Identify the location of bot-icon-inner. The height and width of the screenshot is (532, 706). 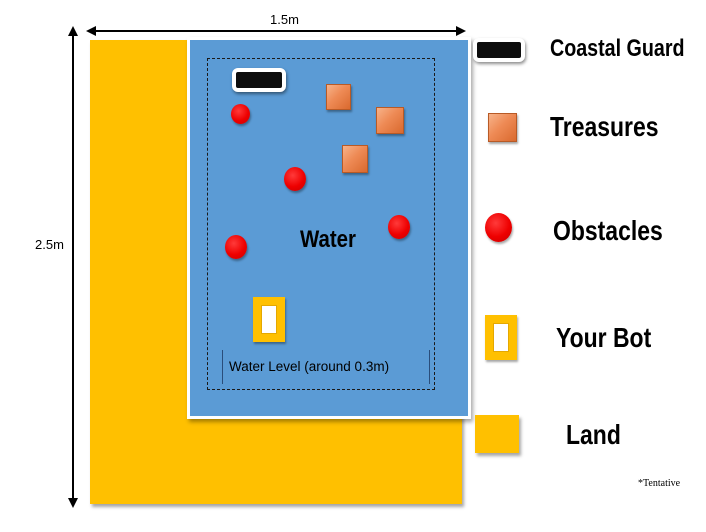
(501, 337).